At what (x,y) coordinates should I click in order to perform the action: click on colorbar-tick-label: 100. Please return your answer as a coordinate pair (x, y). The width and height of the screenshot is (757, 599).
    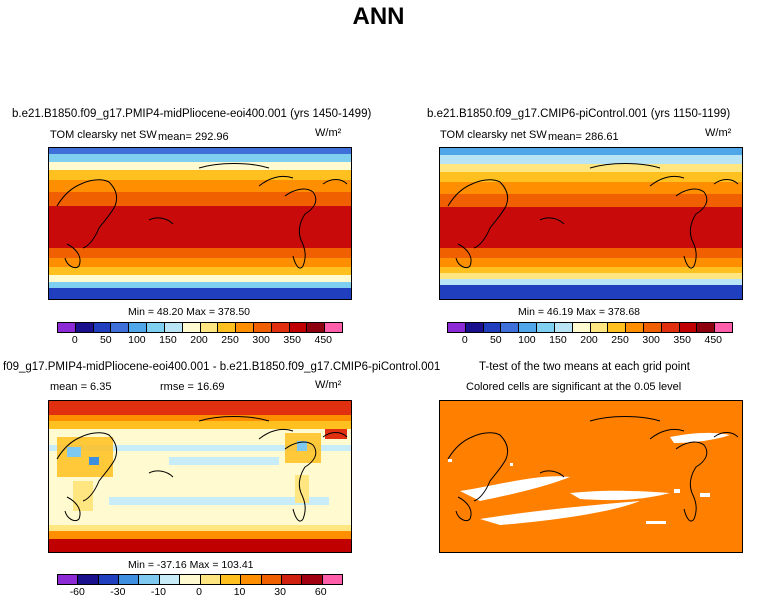
    Looking at the image, I should click on (527, 340).